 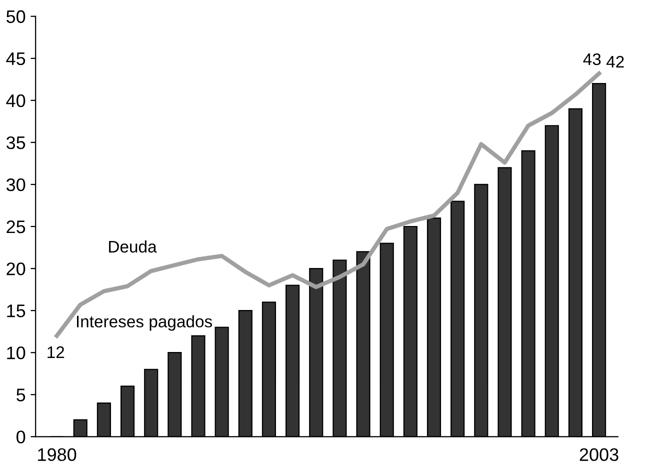 What do you see at coordinates (16, 227) in the screenshot?
I see `y-tick-label: 25` at bounding box center [16, 227].